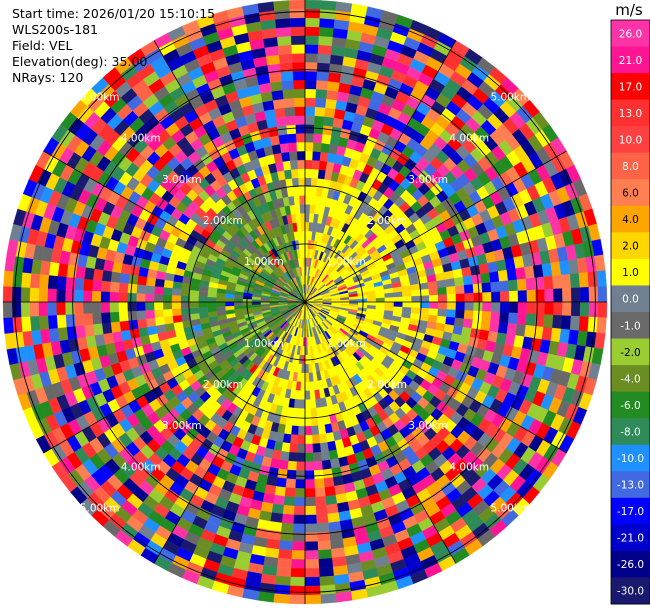  I want to click on colorbar-tick-label: -6.0, so click(630, 406).